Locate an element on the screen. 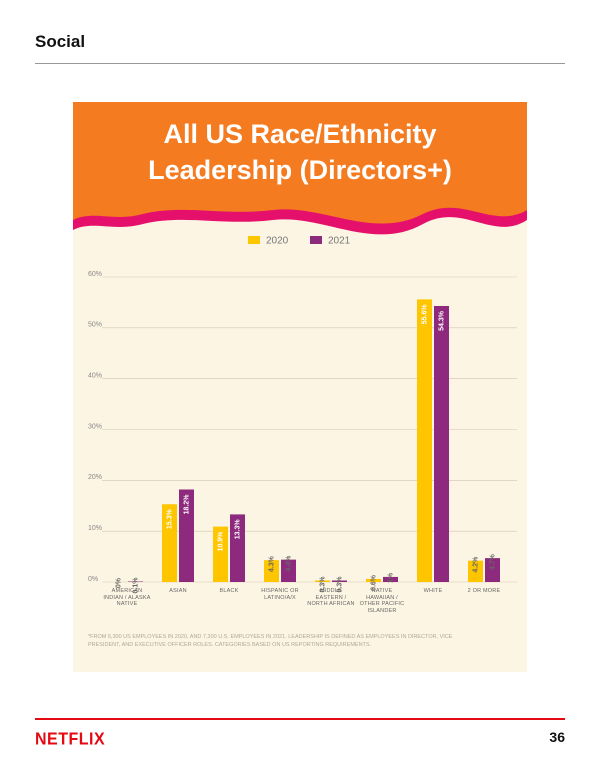  legend-label: 2021 is located at coordinates (339, 241).